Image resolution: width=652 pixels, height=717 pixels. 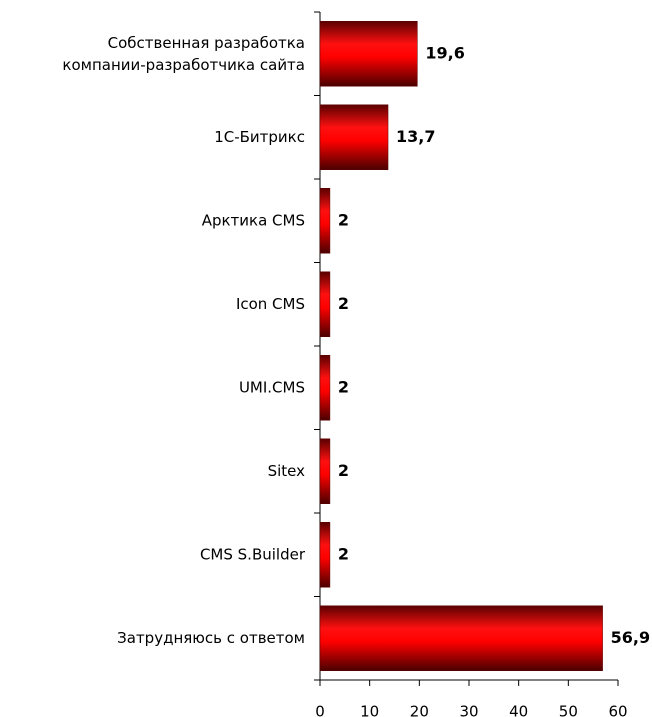 I want to click on x-tick-label: 60, so click(x=617, y=710).